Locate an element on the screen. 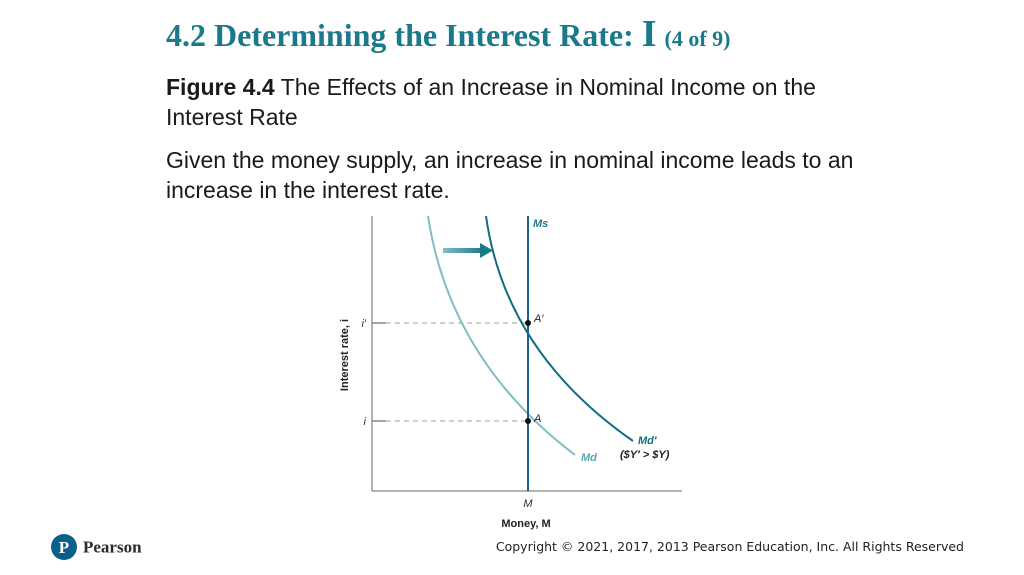  point-a-prime-label: A′ is located at coordinates (538, 319).